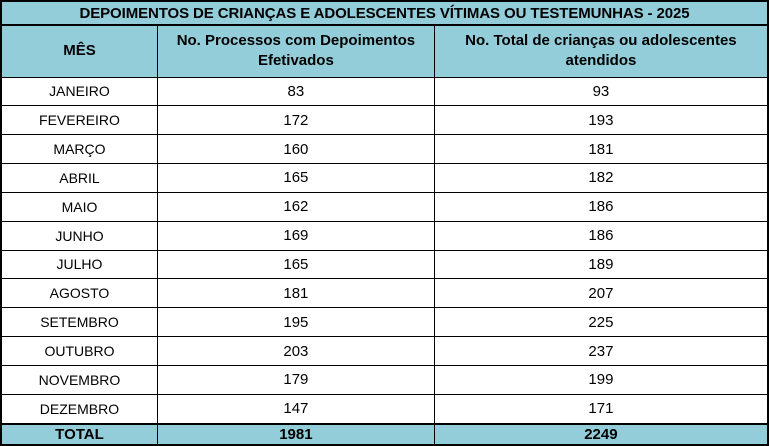  I want to click on atendidos-cell: 181, so click(601, 149).